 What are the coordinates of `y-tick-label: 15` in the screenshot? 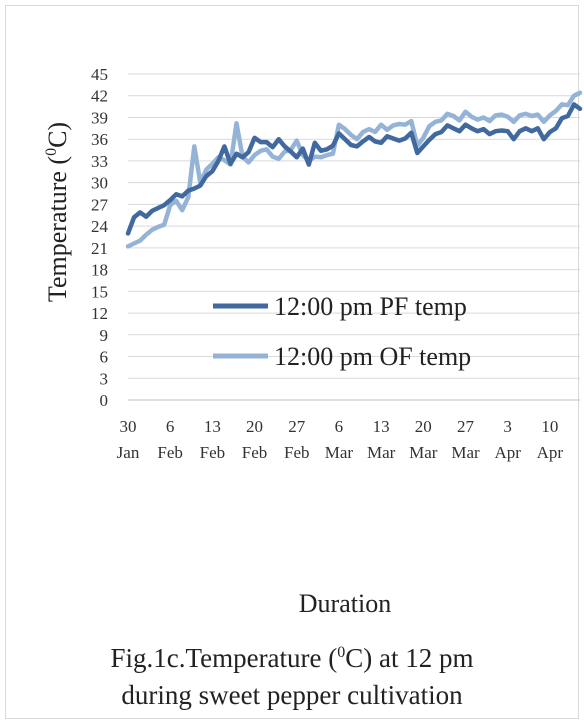 It's located at (99, 291).